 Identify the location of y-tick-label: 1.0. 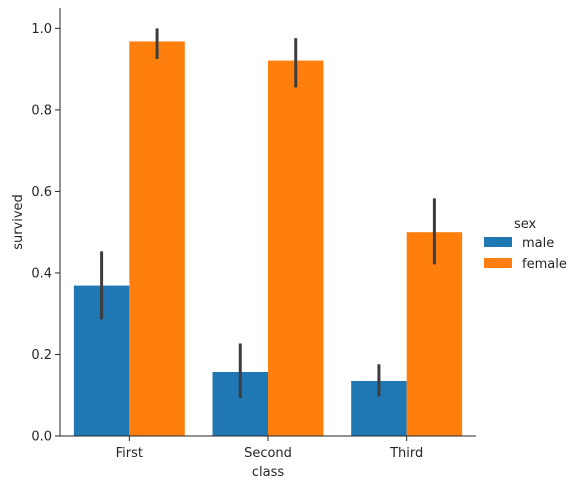
(41, 29).